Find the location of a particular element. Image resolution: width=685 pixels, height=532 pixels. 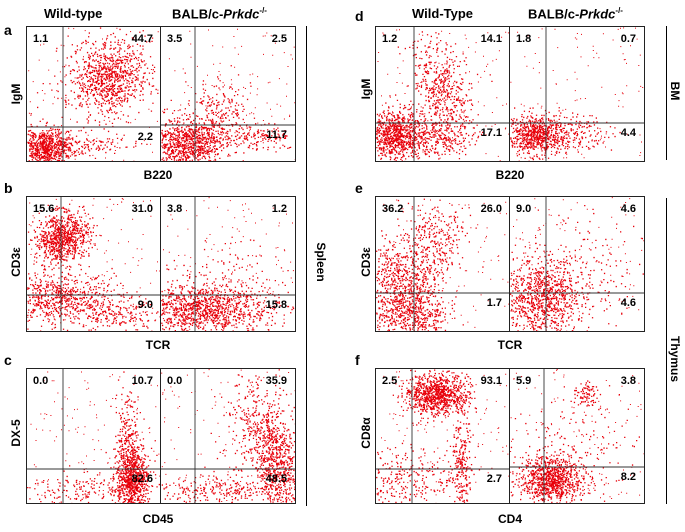

scatter-f-wt is located at coordinates (443, 436).